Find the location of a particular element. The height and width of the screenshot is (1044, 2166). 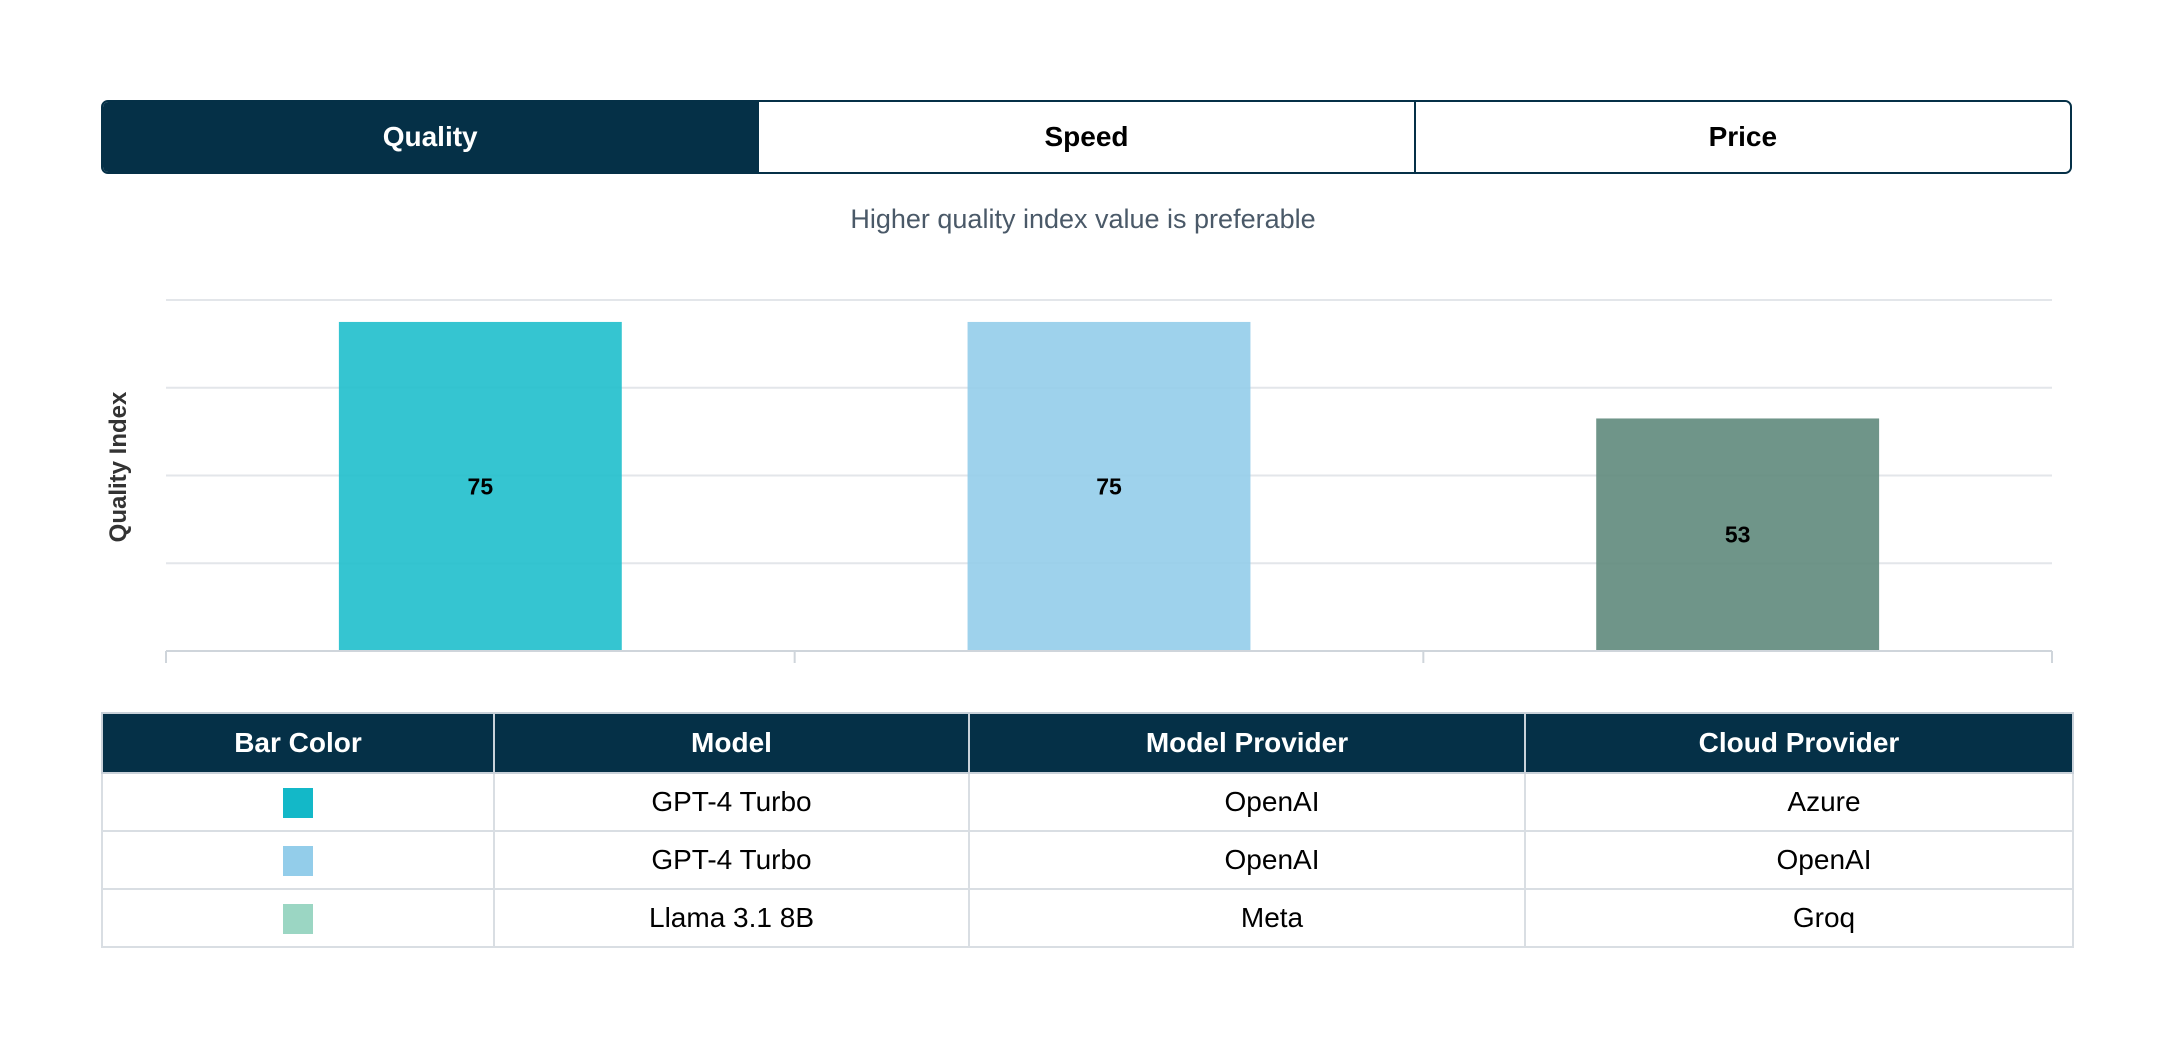

y-axis-label: Quality Index is located at coordinates (118, 466).